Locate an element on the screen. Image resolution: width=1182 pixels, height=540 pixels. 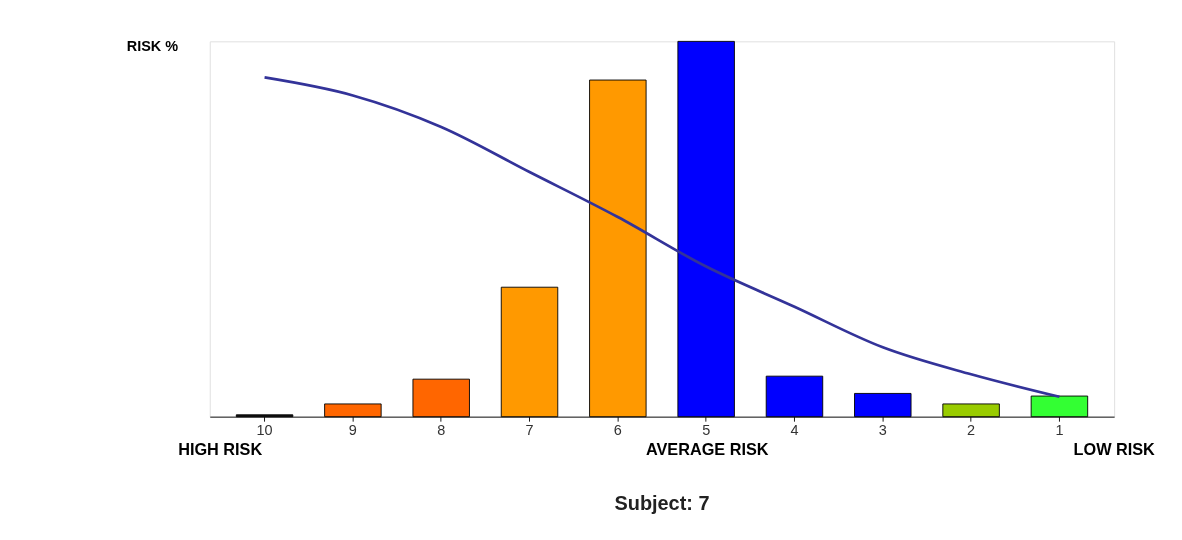
text: LOW RISK is located at coordinates (1114, 448).